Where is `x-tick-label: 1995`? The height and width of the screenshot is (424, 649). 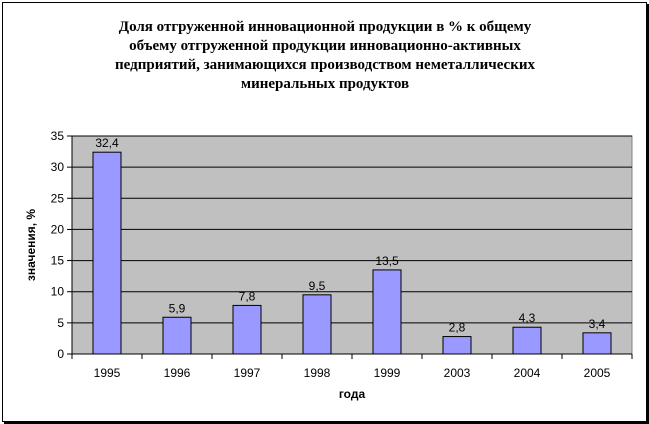
x-tick-label: 1995 is located at coordinates (107, 373).